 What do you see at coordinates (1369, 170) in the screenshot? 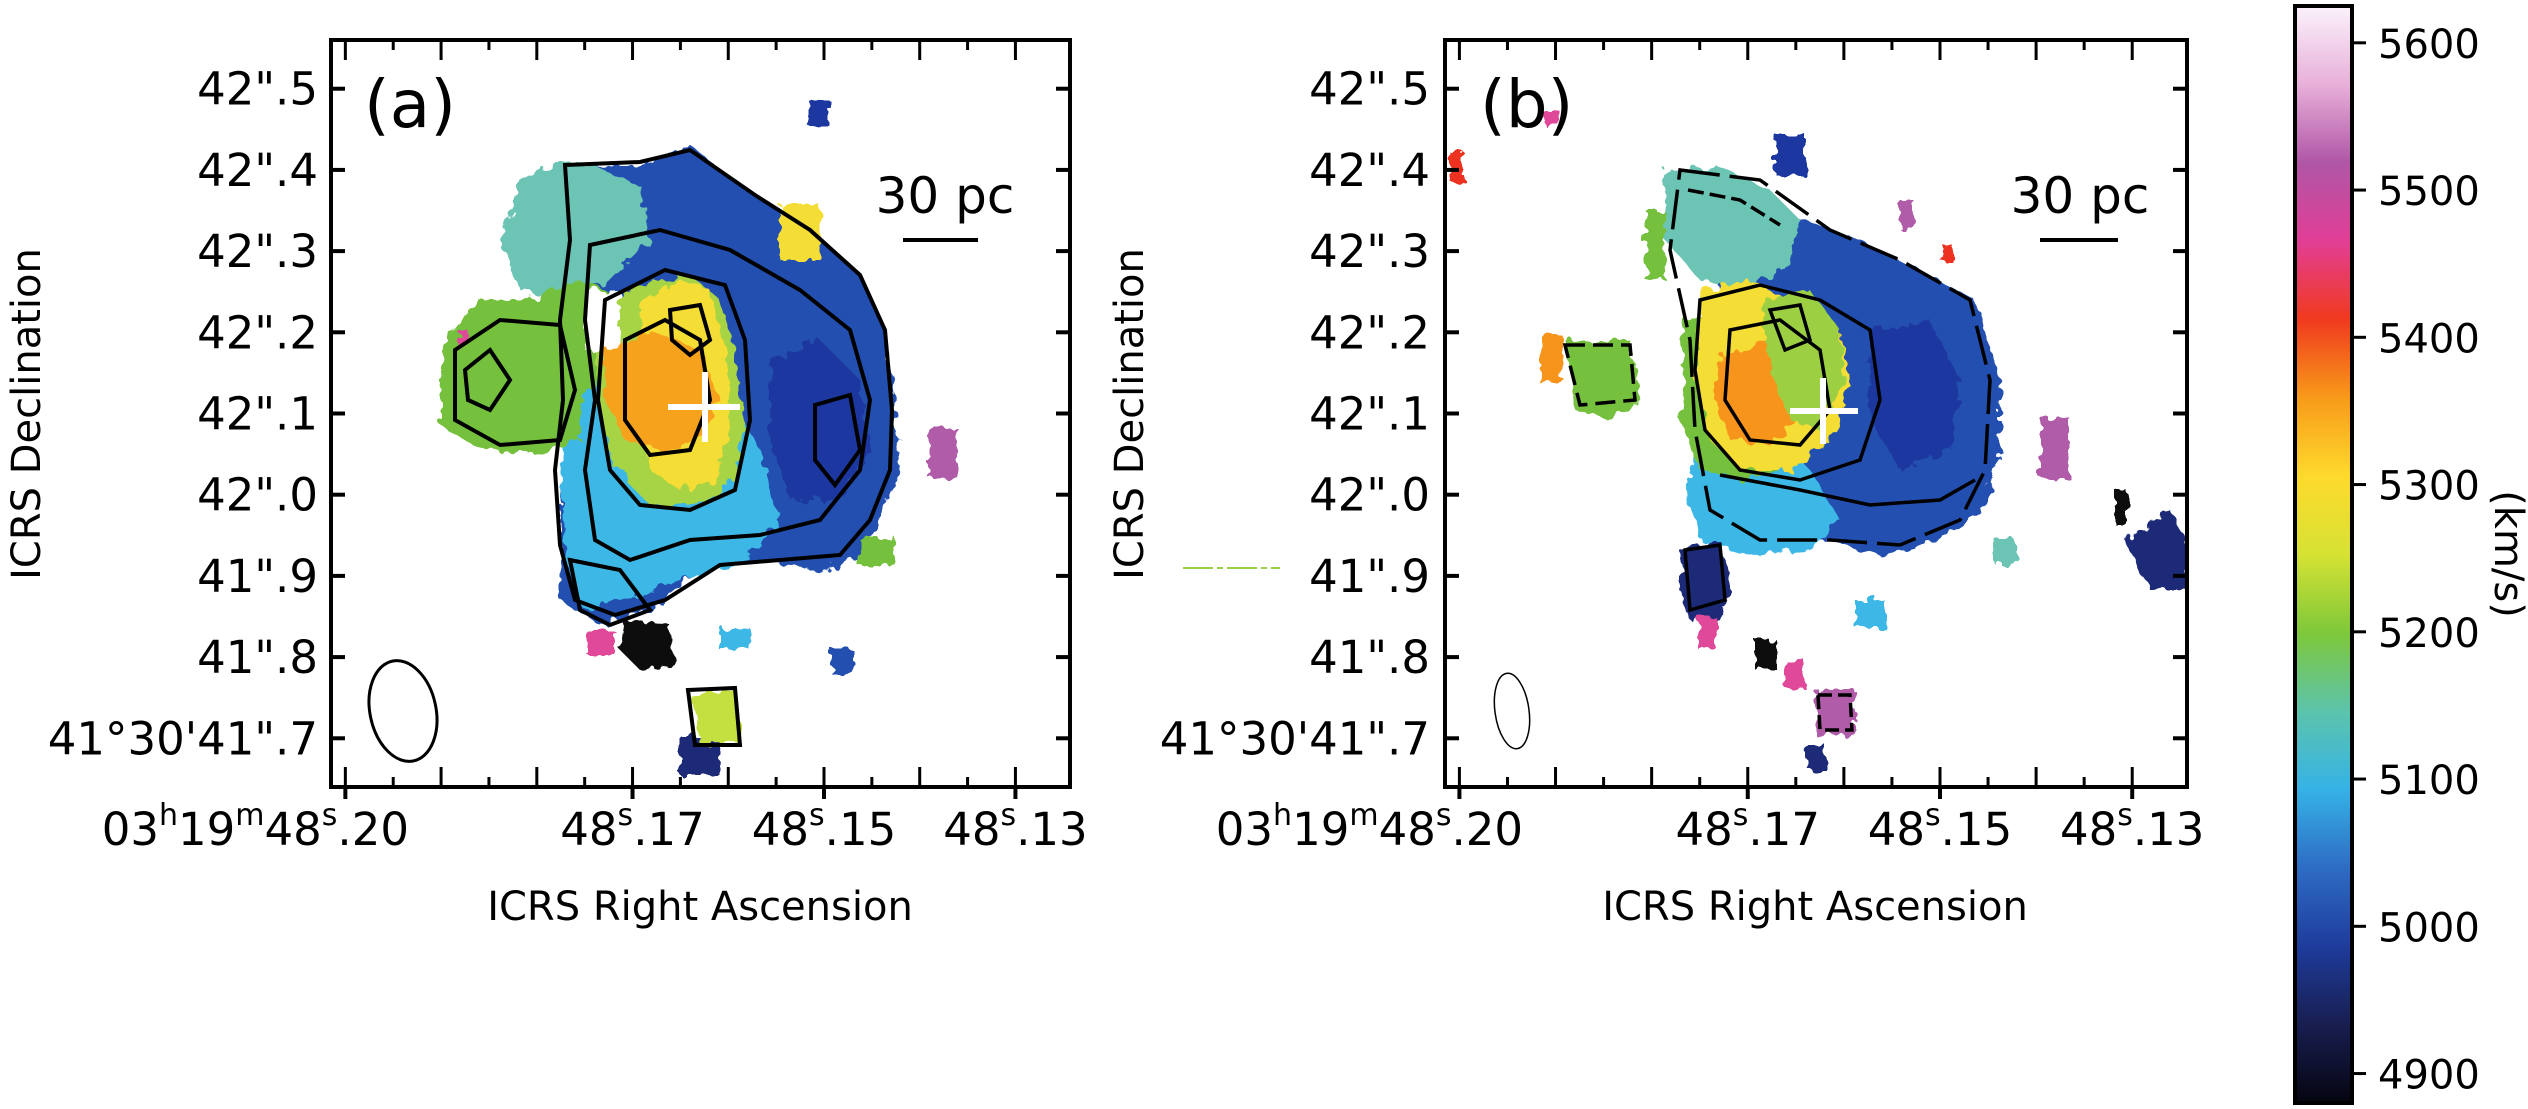
I see `y-tick-label-b-1: 42".4` at bounding box center [1369, 170].